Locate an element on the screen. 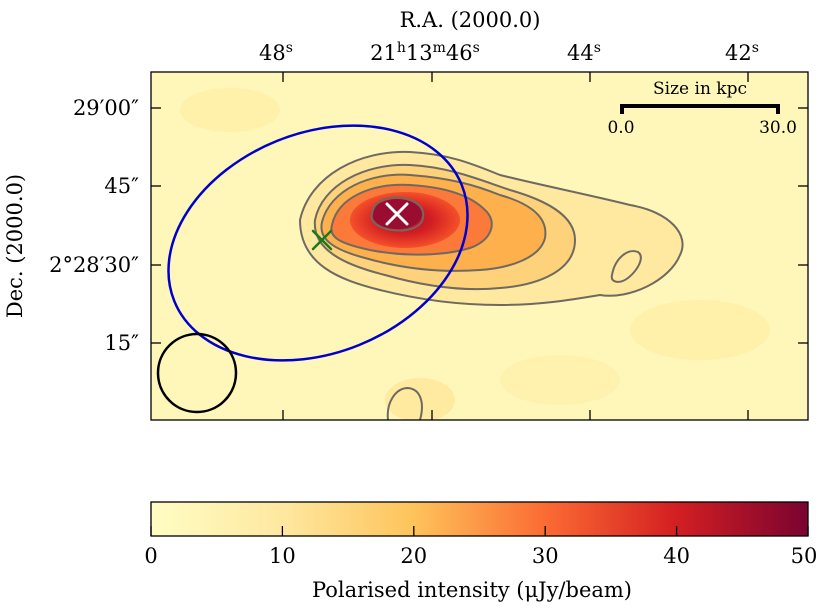 Image resolution: width=832 pixels, height=610 pixels. colorbar-tick-label-20: 20 is located at coordinates (413, 556).